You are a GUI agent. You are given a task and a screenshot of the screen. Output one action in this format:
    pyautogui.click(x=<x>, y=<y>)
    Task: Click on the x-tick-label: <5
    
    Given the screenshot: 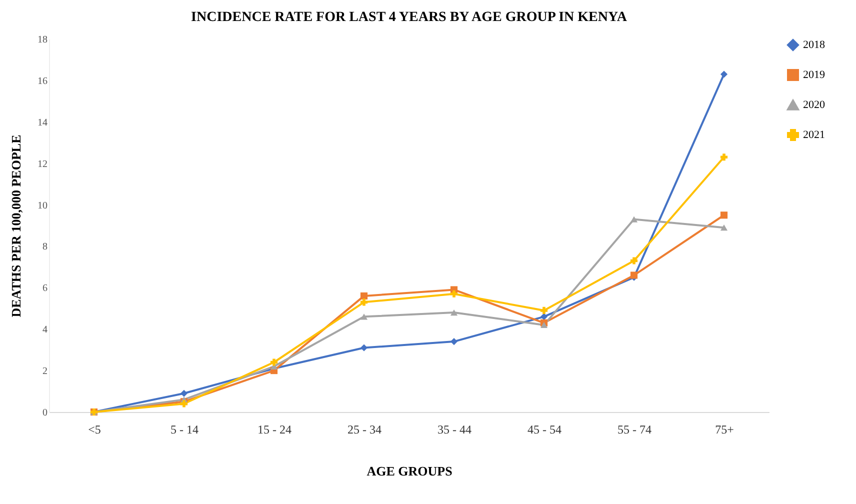 What is the action you would take?
    pyautogui.click(x=94, y=429)
    